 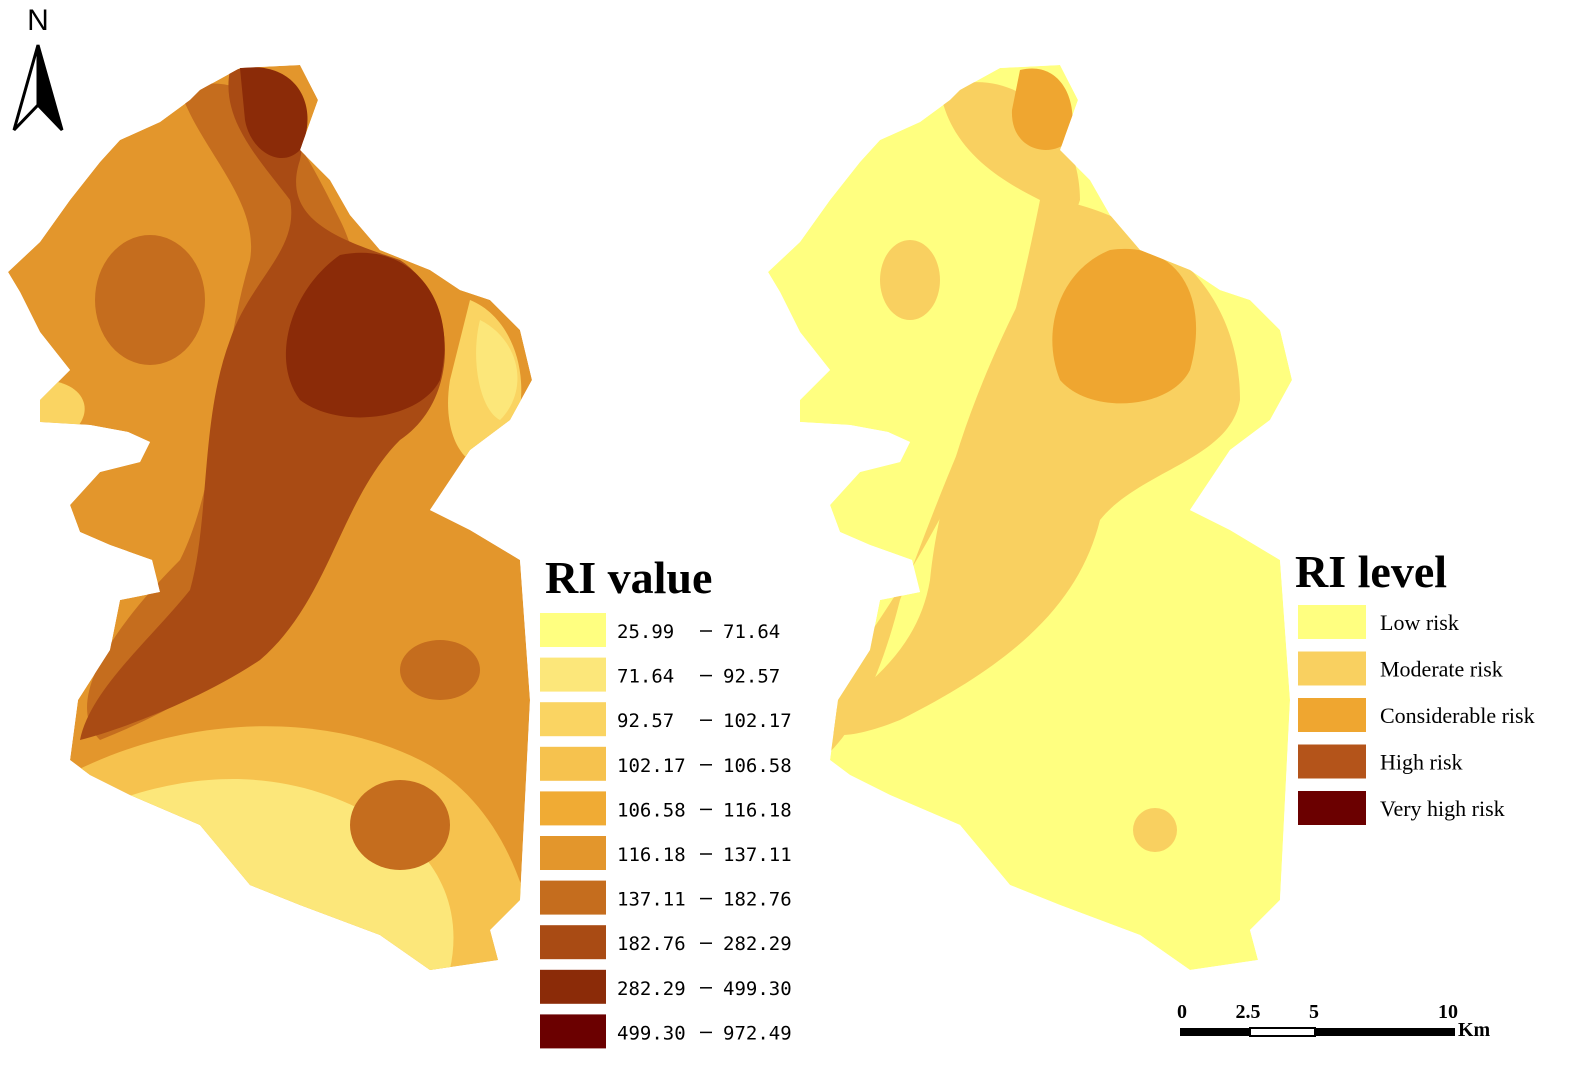 What do you see at coordinates (1448, 1012) in the screenshot?
I see `scale-label: 10` at bounding box center [1448, 1012].